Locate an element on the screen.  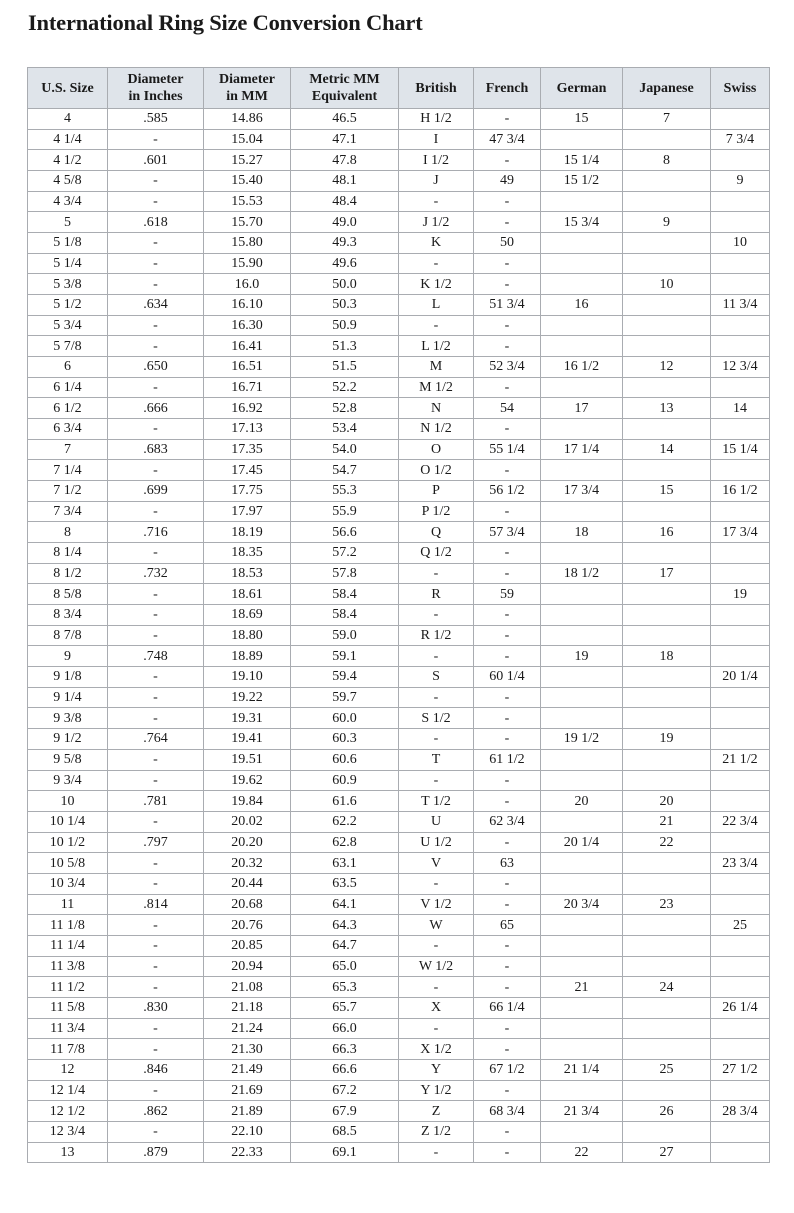
table-cell: 61.6 is located at coordinates (344, 801).